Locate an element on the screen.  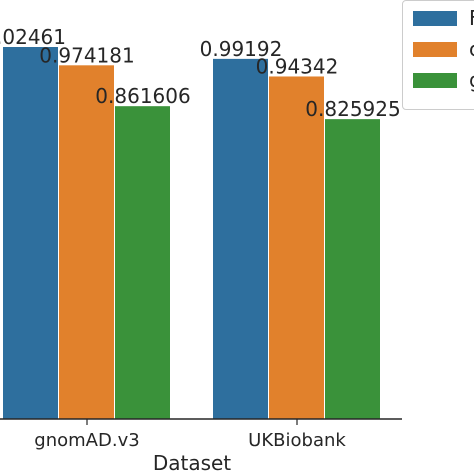
x-ticks-group: gnomAD.v3 UKBiobank is located at coordinates (190, 435).